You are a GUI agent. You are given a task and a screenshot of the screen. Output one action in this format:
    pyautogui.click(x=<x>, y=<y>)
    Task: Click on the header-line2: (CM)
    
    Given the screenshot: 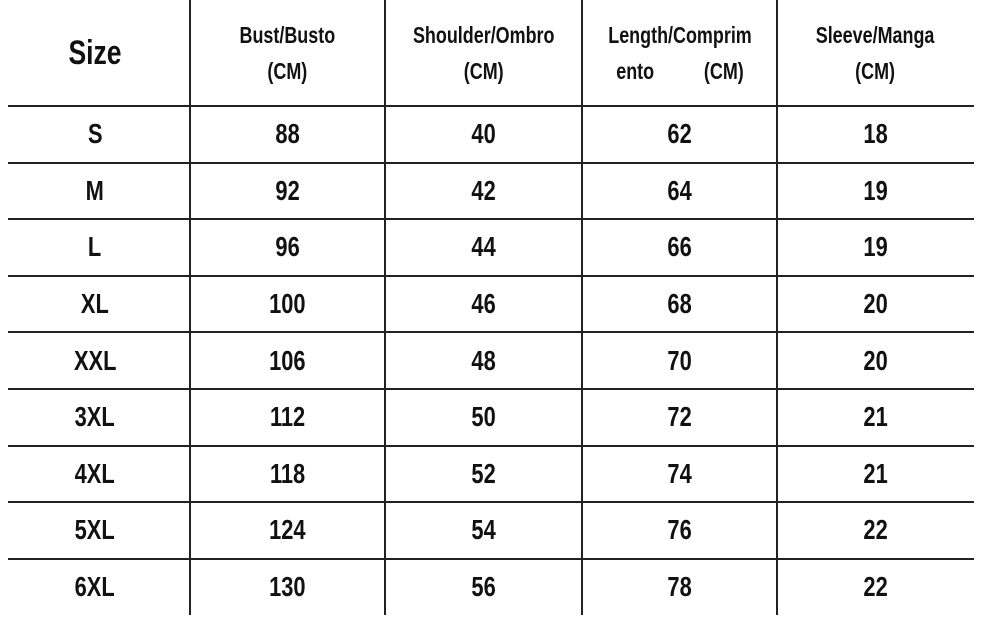 What is the action you would take?
    pyautogui.click(x=875, y=71)
    